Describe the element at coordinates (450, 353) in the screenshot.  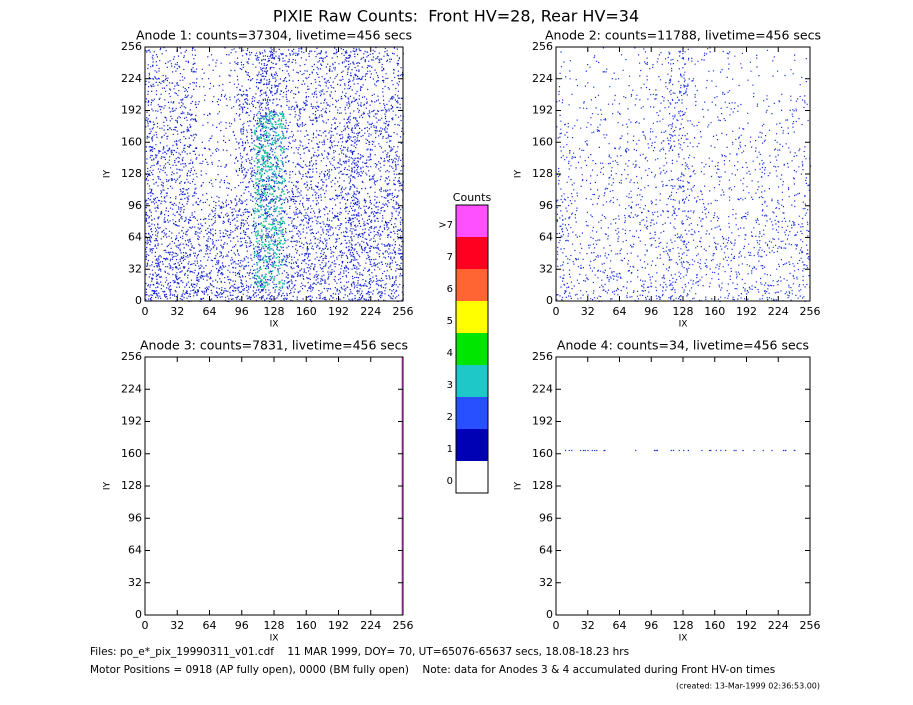
I see `colorbar-label: 4` at that location.